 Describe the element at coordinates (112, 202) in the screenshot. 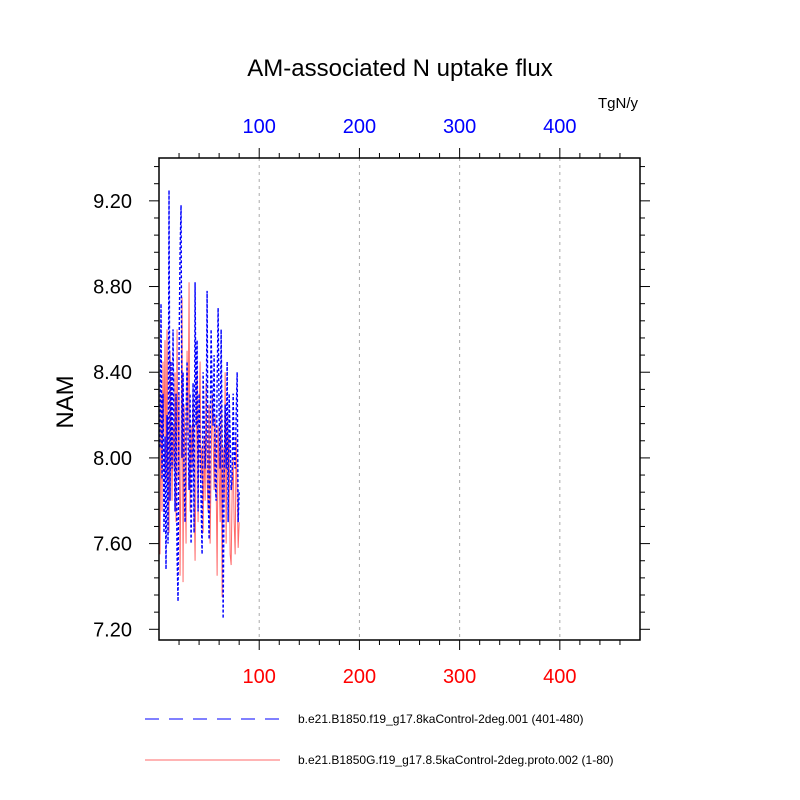

I see `y-tick-label: 9.20` at that location.